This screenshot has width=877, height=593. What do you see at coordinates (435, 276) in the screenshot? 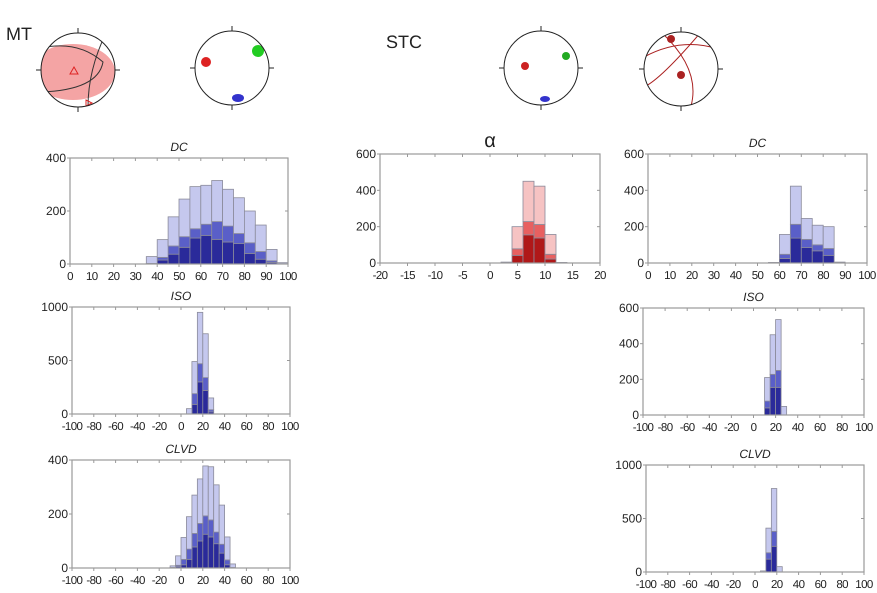
I see `x-tick-label: -10` at bounding box center [435, 276].